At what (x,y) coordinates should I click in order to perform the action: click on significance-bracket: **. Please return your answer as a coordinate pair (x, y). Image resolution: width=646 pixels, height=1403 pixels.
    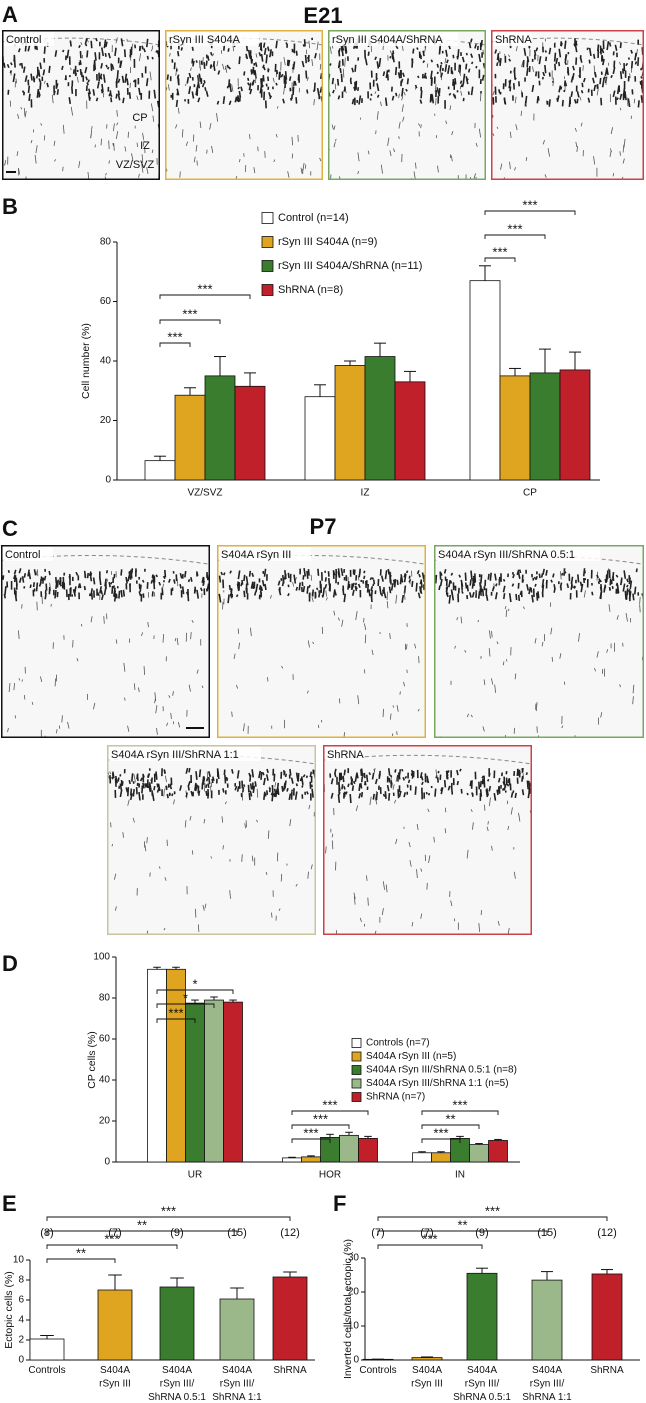
    Looking at the image, I should click on (81, 1254).